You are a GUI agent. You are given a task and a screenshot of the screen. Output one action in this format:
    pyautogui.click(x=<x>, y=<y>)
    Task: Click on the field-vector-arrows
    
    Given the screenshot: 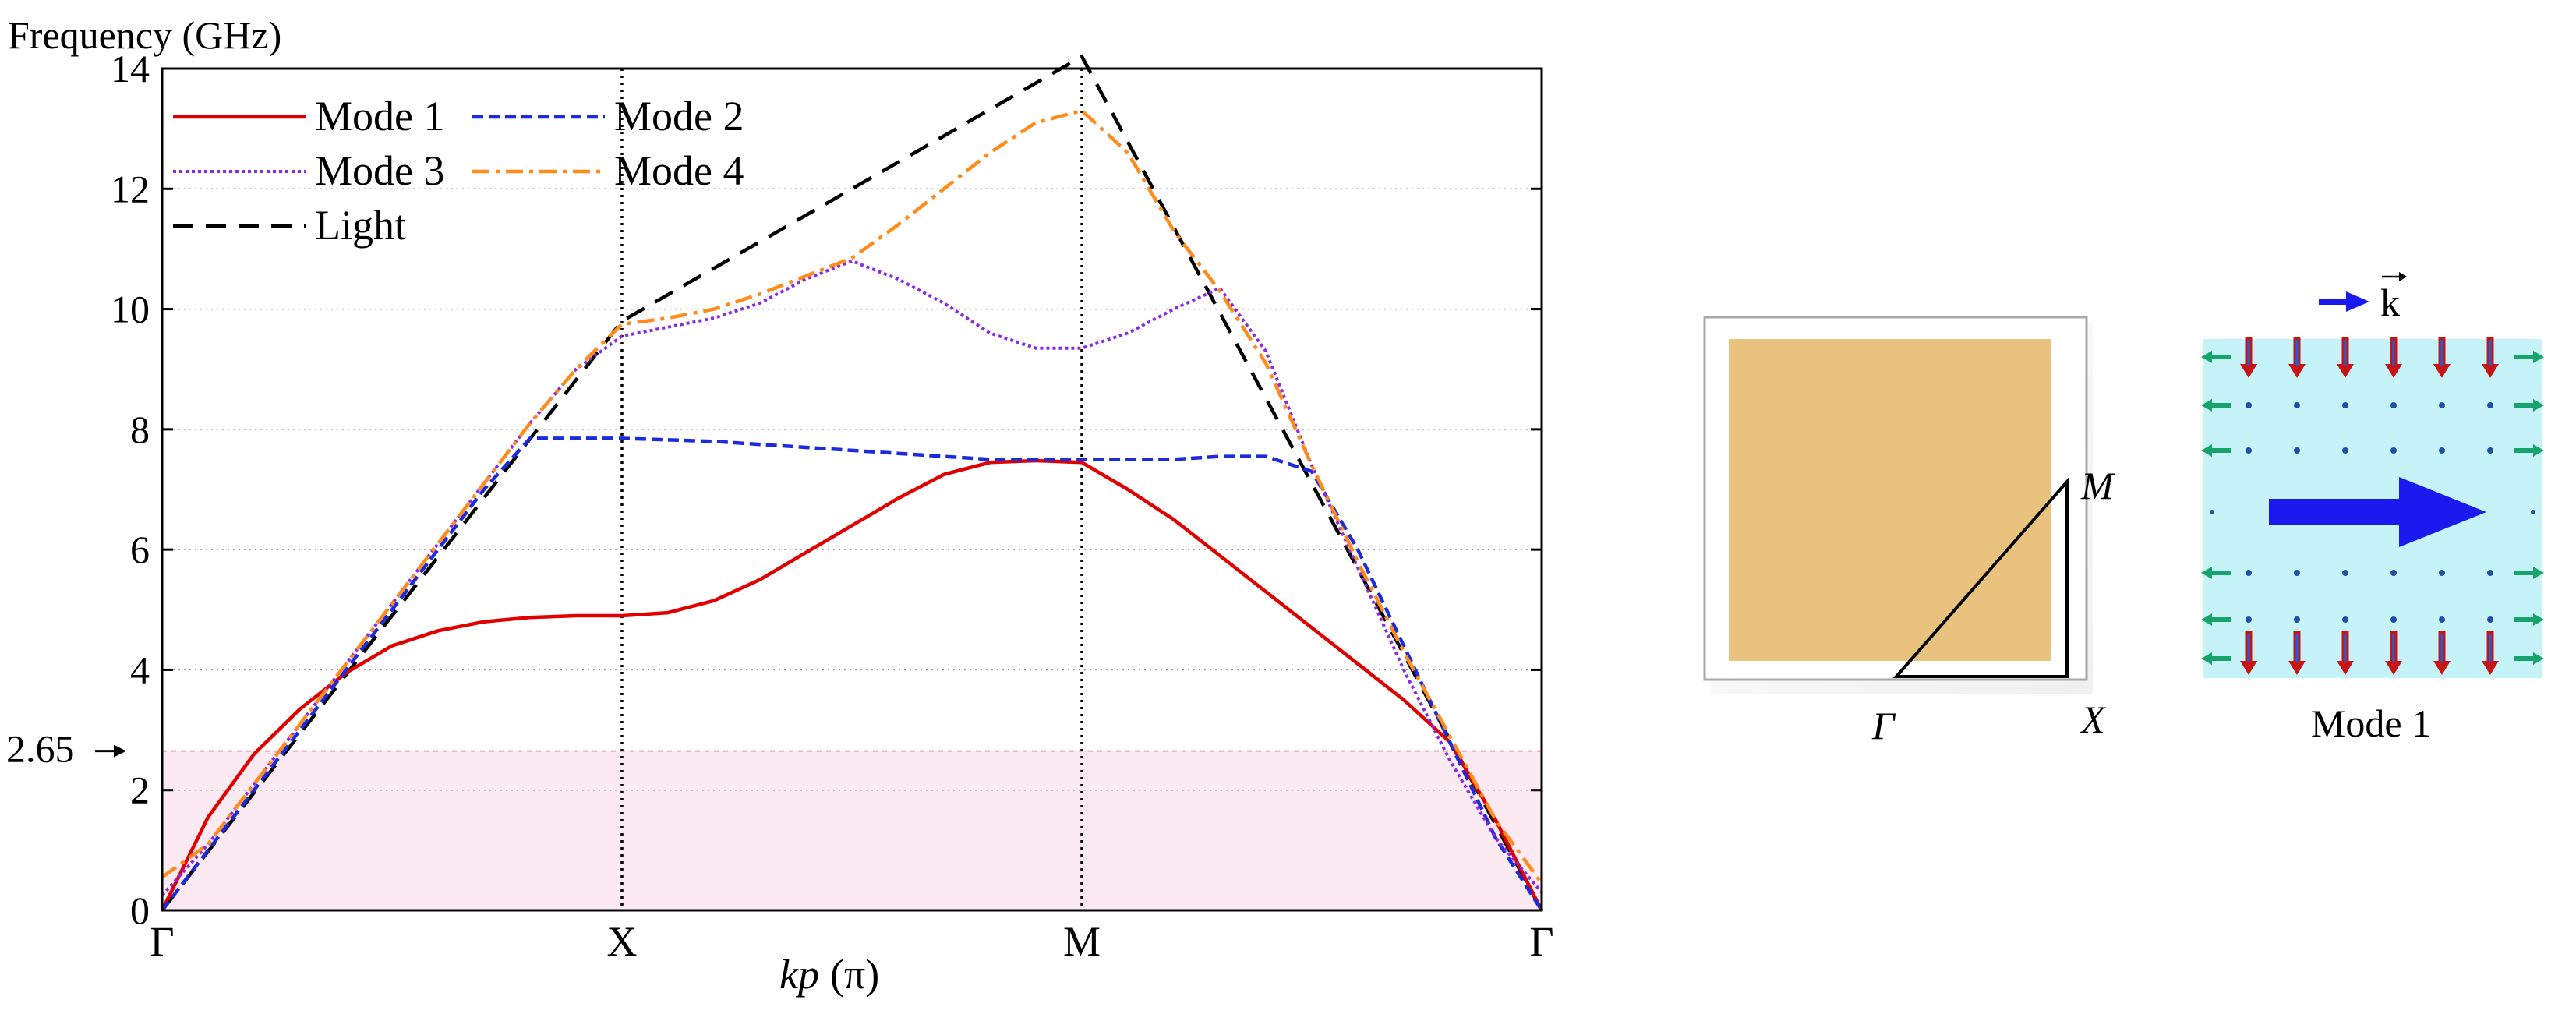 What is the action you would take?
    pyautogui.click(x=2372, y=506)
    